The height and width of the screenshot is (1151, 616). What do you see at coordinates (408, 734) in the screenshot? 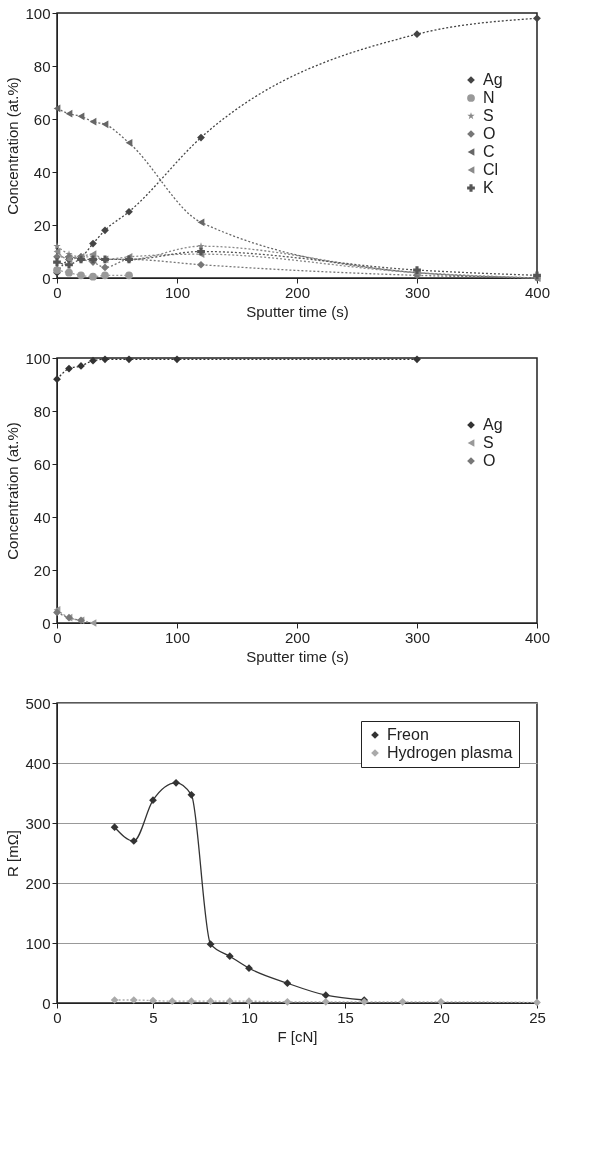
I see `legend-label: Freon` at bounding box center [408, 734].